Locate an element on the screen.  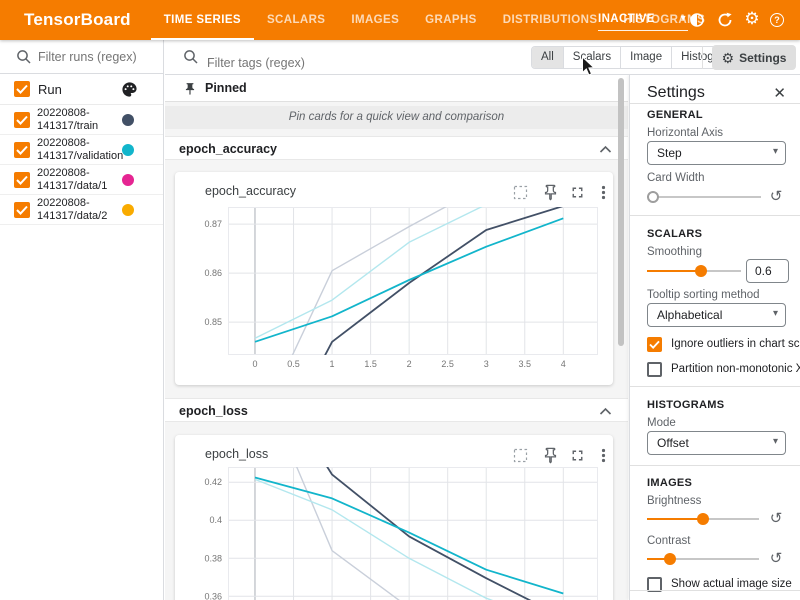
status-dropdown: INACTIVE ▾ is located at coordinates (643, 20).